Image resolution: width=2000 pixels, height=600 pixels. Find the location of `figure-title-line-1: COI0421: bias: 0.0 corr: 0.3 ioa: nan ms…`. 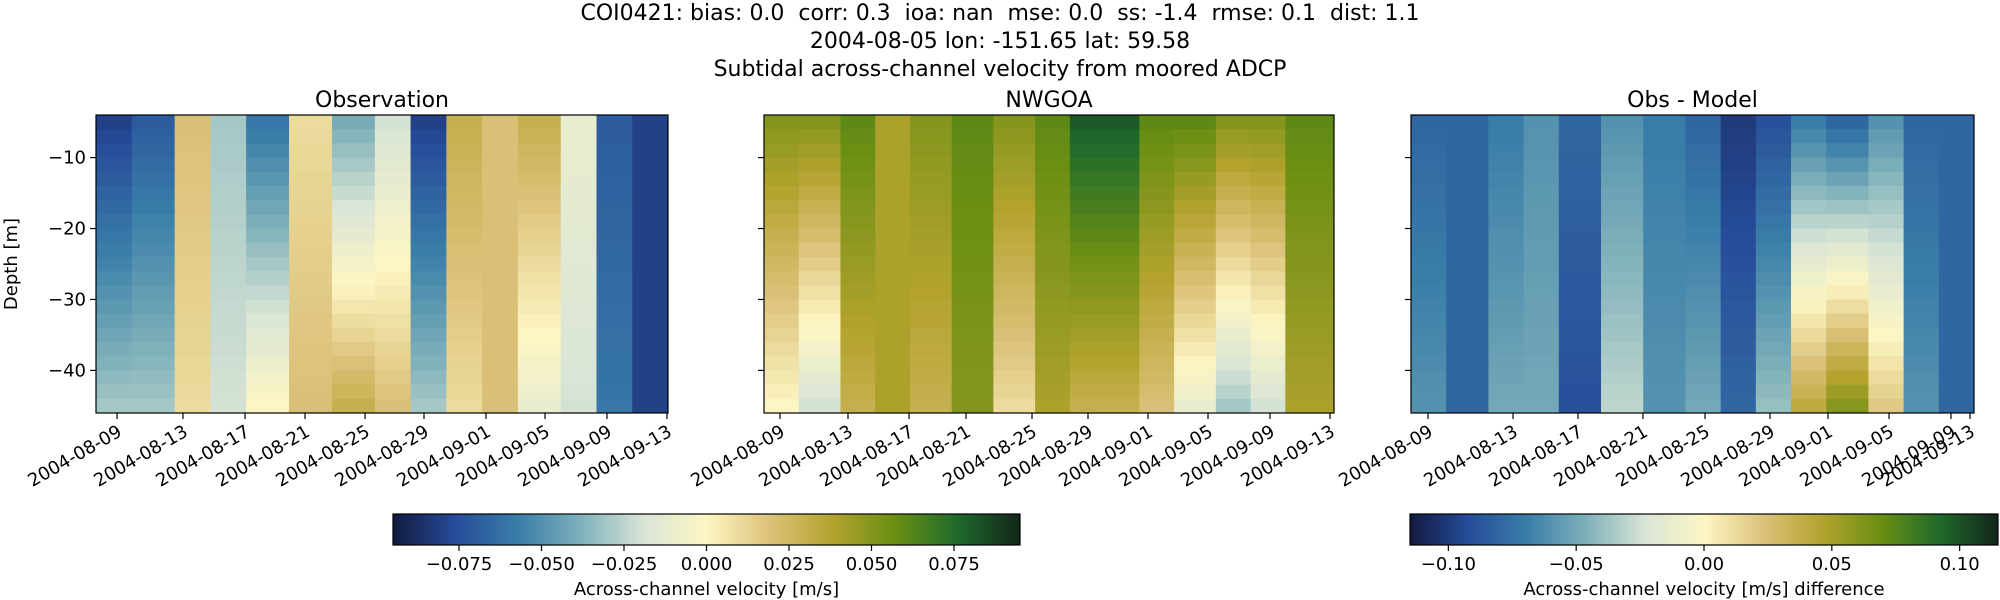

figure-title-line-1: COI0421: bias: 0.0 corr: 0.3 ioa: nan ms… is located at coordinates (1000, 13).